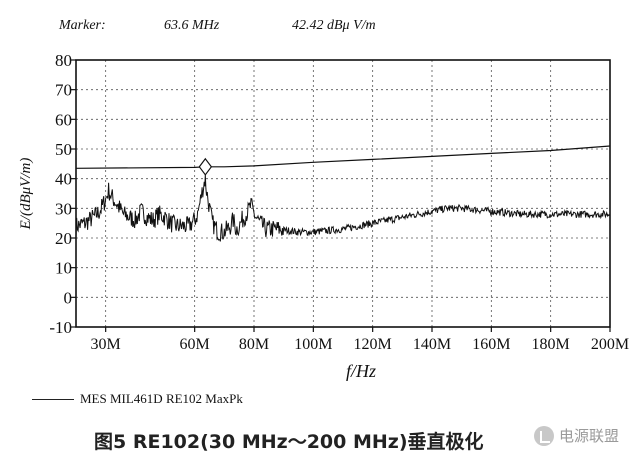 This screenshot has width=640, height=463. What do you see at coordinates (63, 268) in the screenshot?
I see `y-tick-label: 10` at bounding box center [63, 268].